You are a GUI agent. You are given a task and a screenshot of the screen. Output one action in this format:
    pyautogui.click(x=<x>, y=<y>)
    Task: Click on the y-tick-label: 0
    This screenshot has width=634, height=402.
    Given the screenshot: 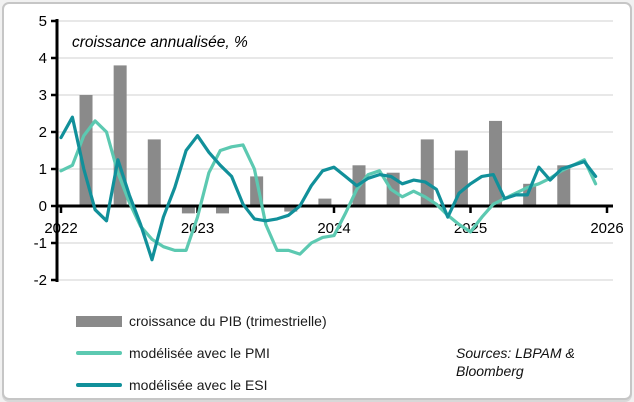 What is the action you would take?
    pyautogui.click(x=43, y=206)
    